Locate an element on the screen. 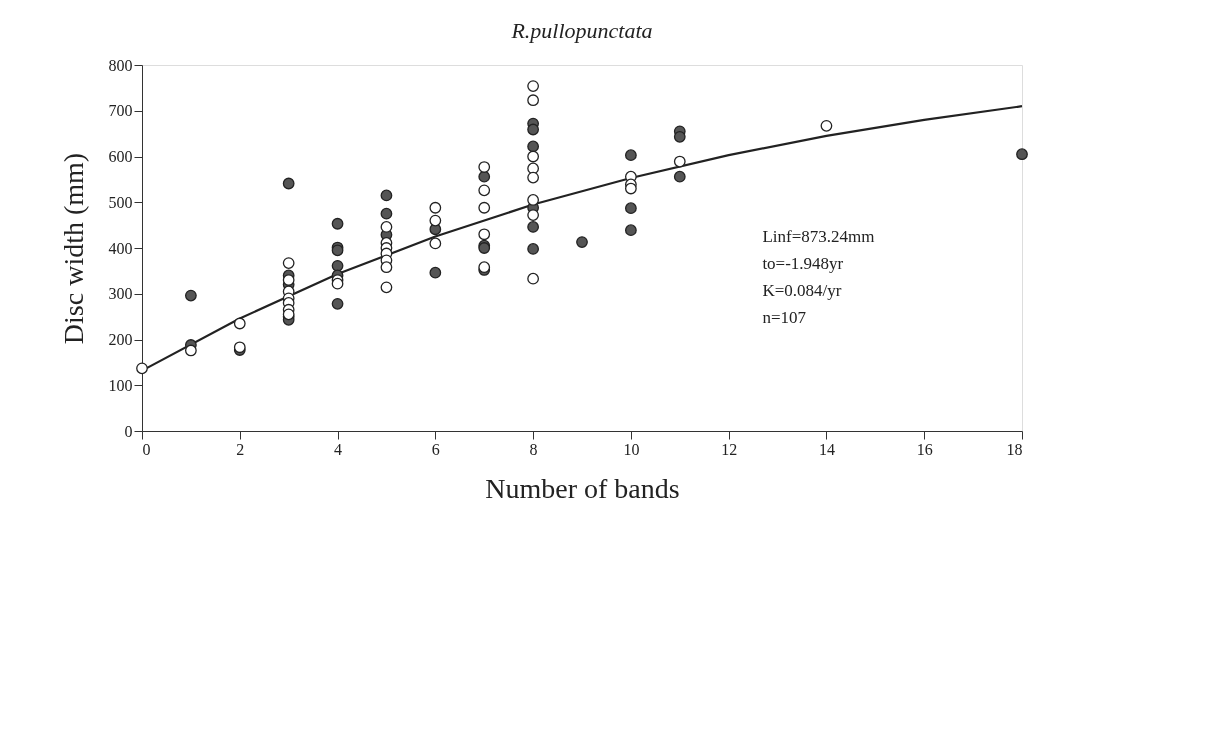 This screenshot has height=744, width=1223. chart-title: R.pullopunctata is located at coordinates (581, 30).